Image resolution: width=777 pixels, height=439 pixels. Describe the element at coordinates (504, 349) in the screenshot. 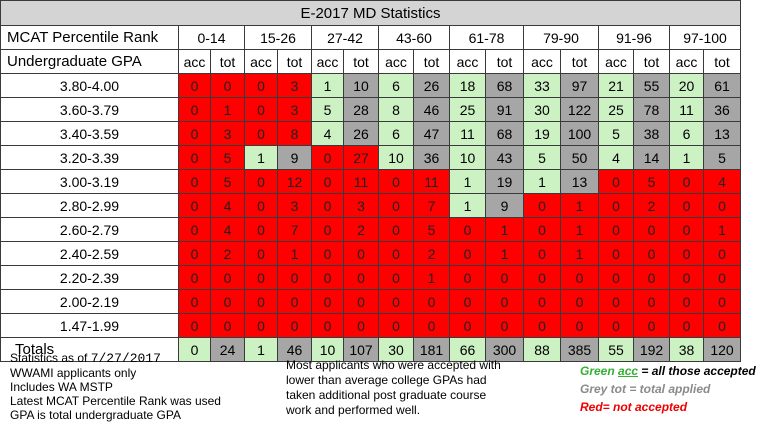

I see `total-tot-cell: 300` at that location.